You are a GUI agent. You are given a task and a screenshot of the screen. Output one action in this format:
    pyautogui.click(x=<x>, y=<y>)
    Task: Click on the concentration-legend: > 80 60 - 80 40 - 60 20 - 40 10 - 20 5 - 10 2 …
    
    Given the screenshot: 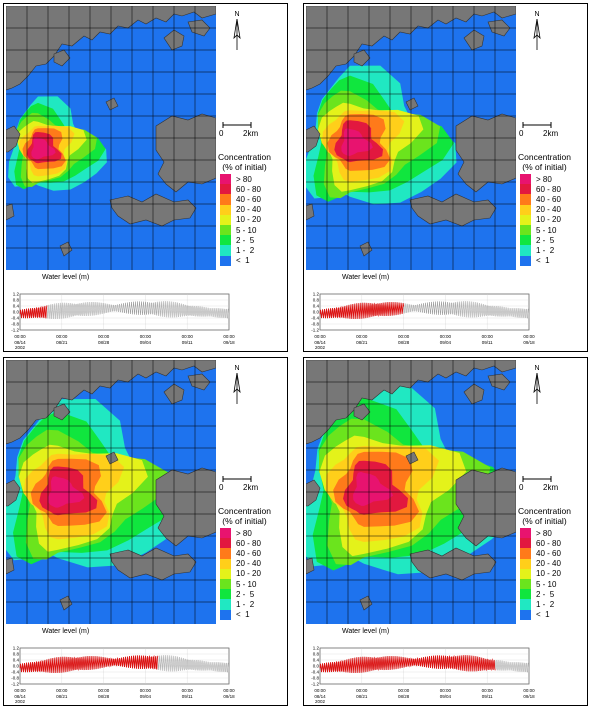 What is the action you would take?
    pyautogui.click(x=240, y=574)
    